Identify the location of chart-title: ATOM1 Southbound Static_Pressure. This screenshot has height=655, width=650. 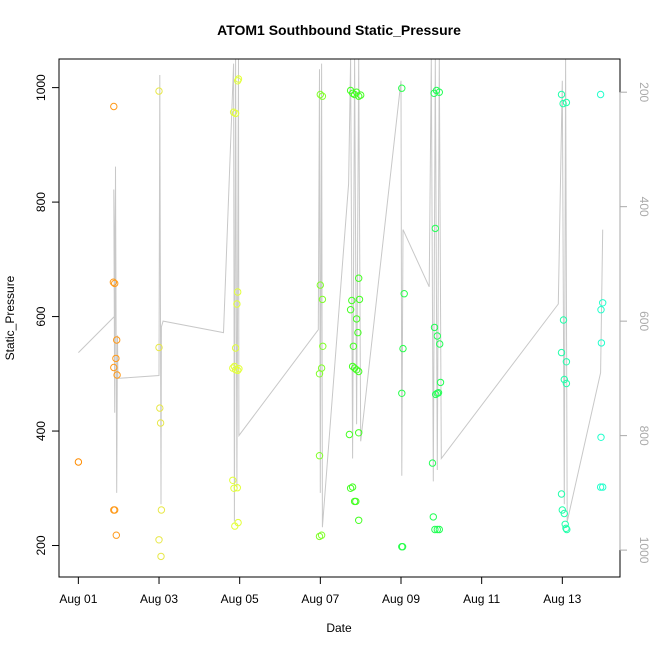
(339, 30).